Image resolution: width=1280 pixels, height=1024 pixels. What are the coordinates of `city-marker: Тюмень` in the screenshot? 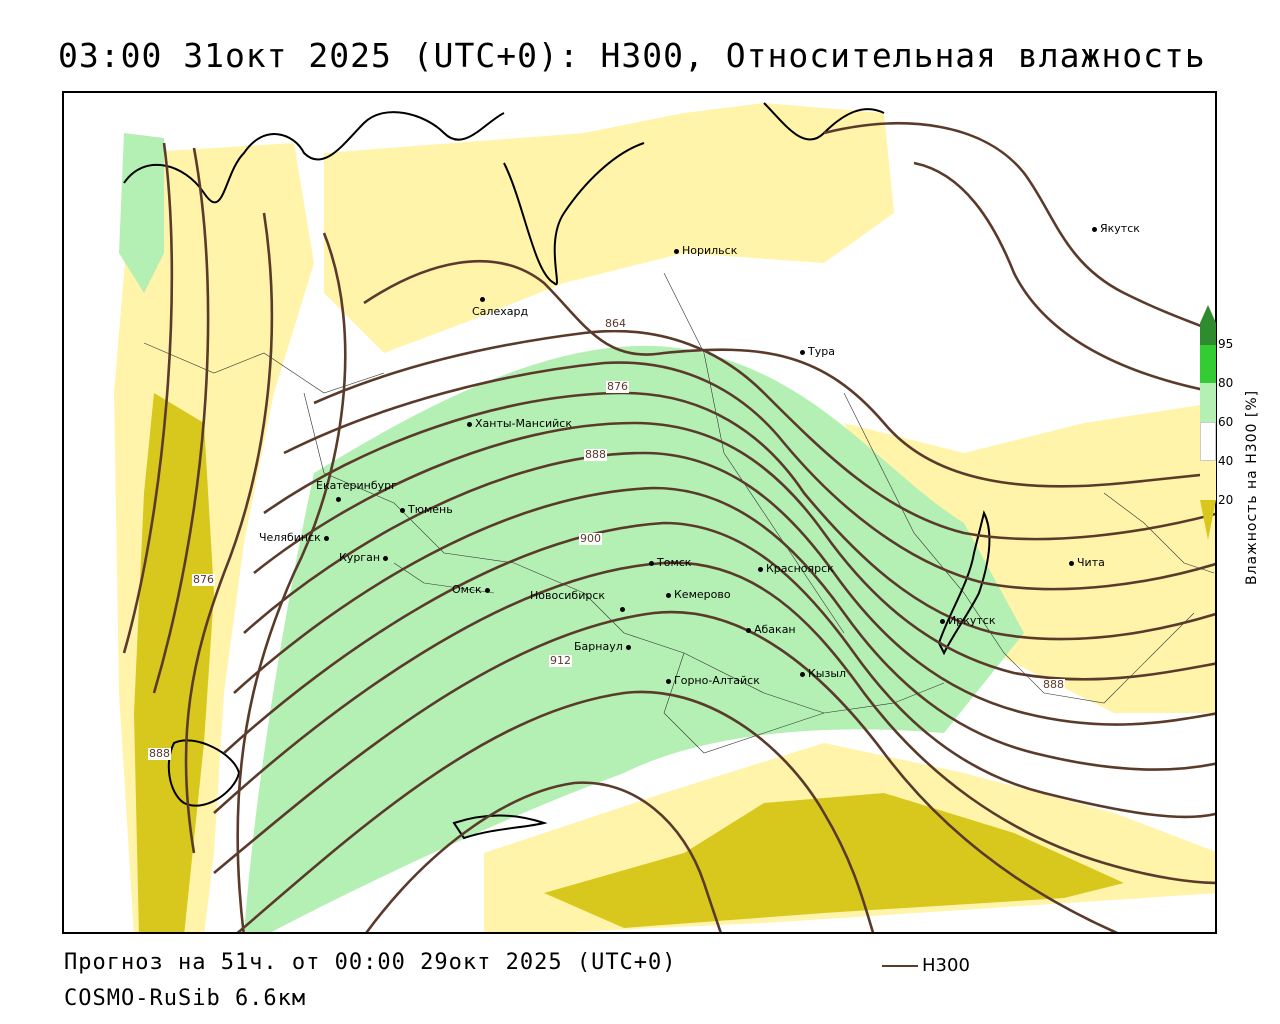 It's located at (426, 509).